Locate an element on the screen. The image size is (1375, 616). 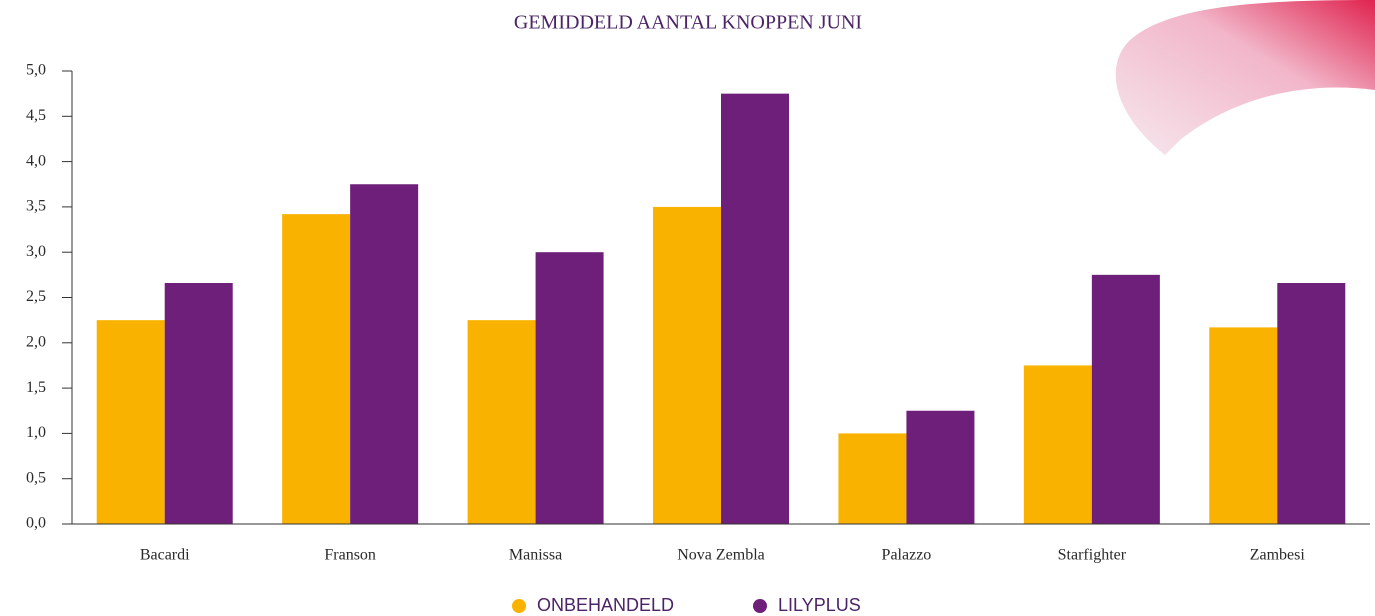
legend-label: LILYPLUS is located at coordinates (819, 605).